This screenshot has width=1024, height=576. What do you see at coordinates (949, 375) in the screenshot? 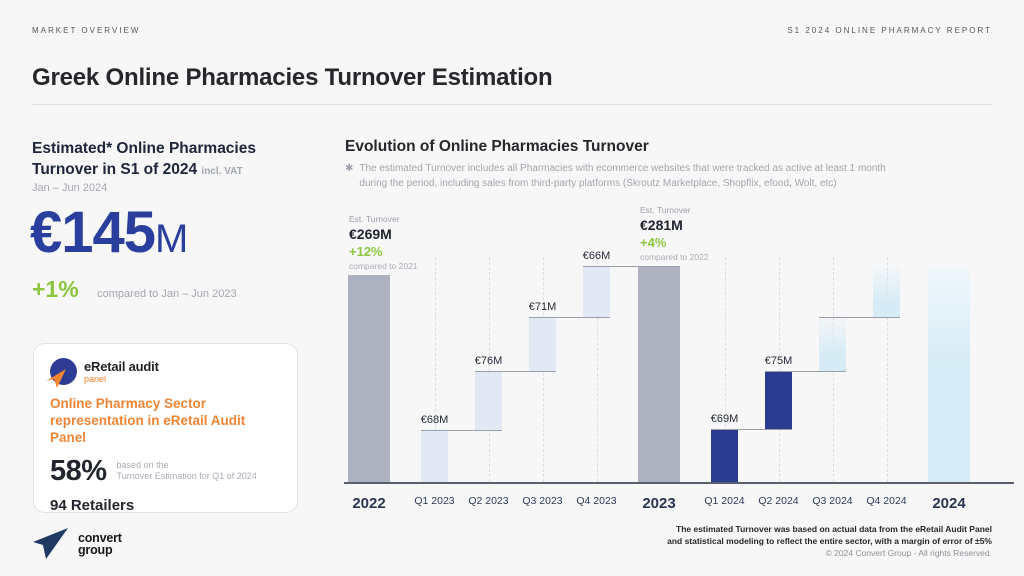
I see `chart-bar-2024` at bounding box center [949, 375].